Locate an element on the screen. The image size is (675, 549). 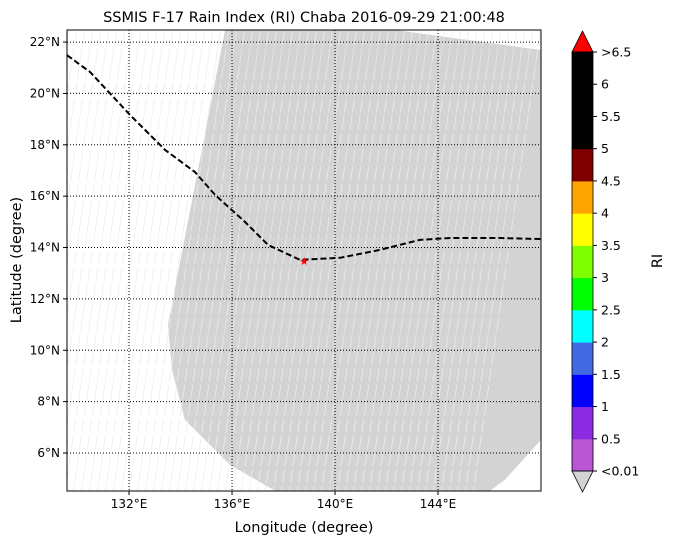
x-tick-label: 132°E is located at coordinates (129, 504).